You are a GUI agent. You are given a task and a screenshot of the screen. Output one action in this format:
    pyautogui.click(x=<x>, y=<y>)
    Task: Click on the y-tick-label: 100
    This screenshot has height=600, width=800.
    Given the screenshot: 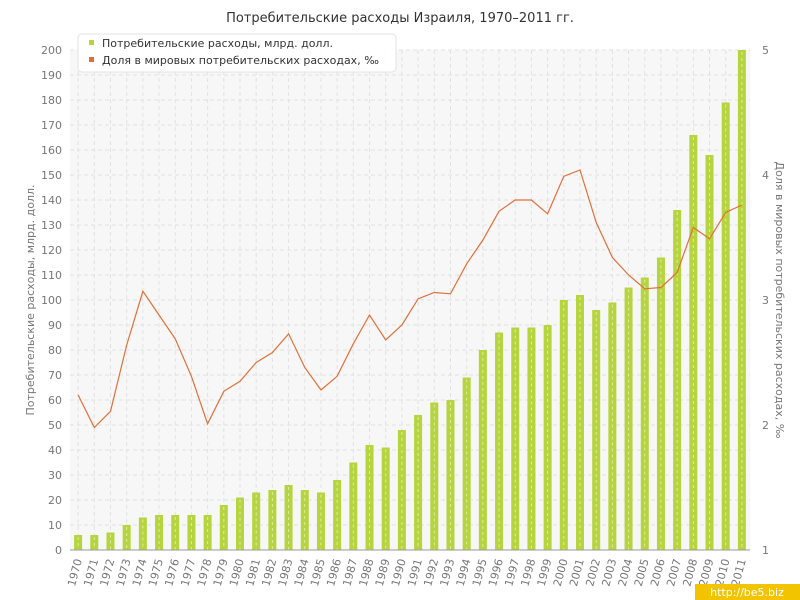 What is the action you would take?
    pyautogui.click(x=51, y=300)
    